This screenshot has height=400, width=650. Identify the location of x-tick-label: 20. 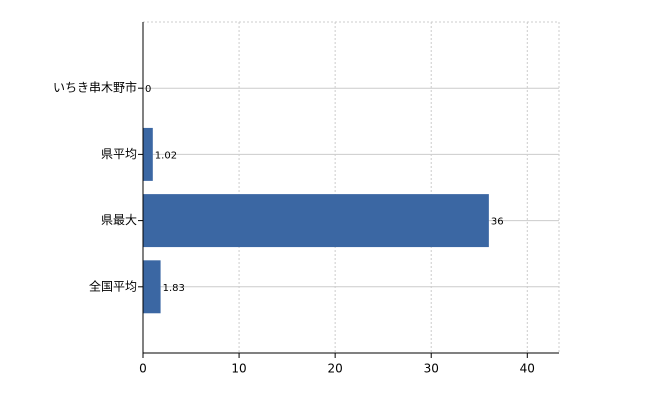
(335, 369).